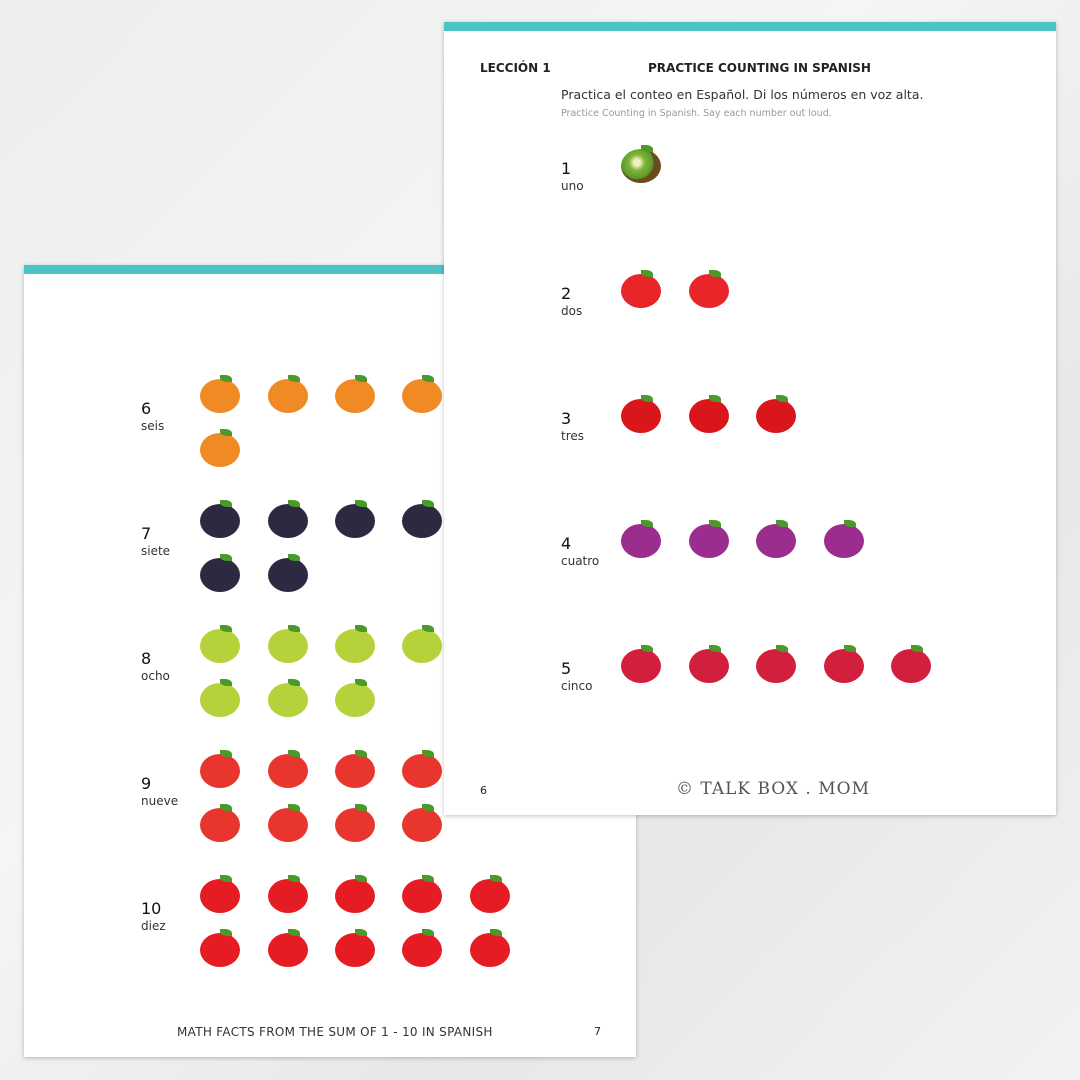  What do you see at coordinates (146, 783) in the screenshot?
I see `number-digit: 9` at bounding box center [146, 783].